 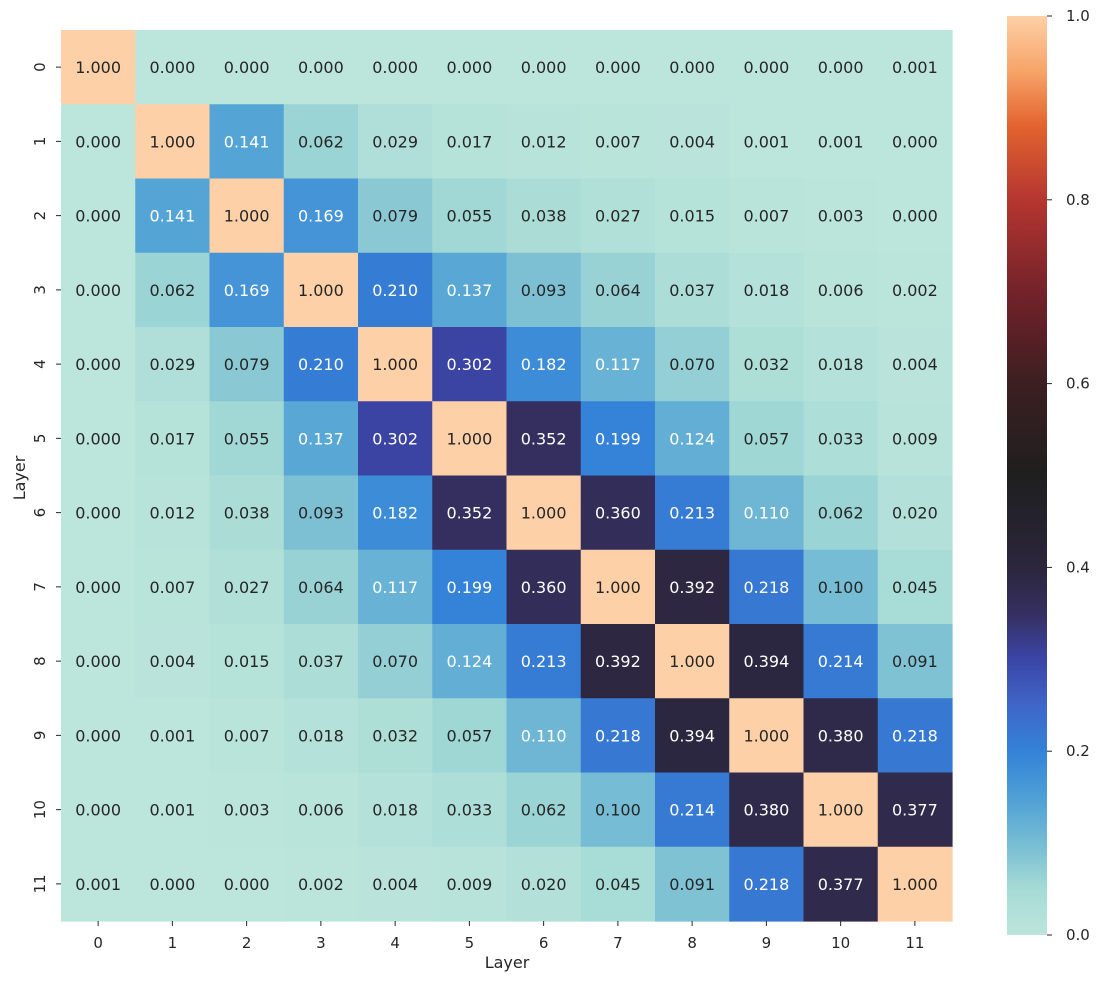 I want to click on colorbar: 0.0 0.2 0.4 0.6 0.8 1.0, so click(x=1048, y=475).